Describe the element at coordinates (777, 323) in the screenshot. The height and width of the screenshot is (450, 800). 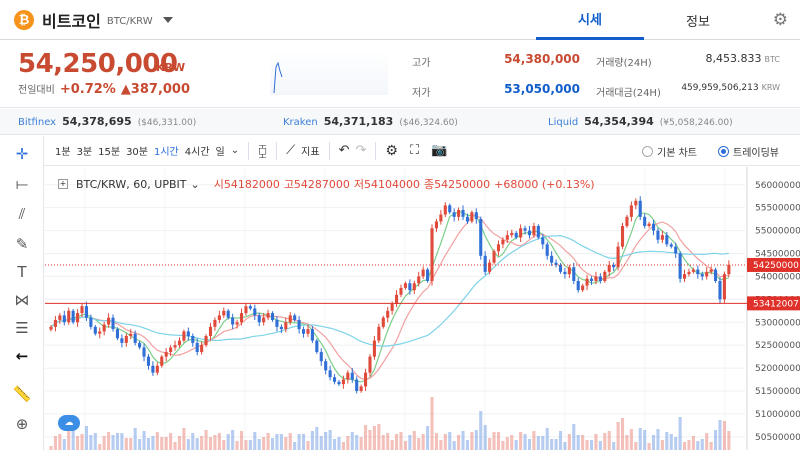
I see `price-tick-label: 53000000` at that location.